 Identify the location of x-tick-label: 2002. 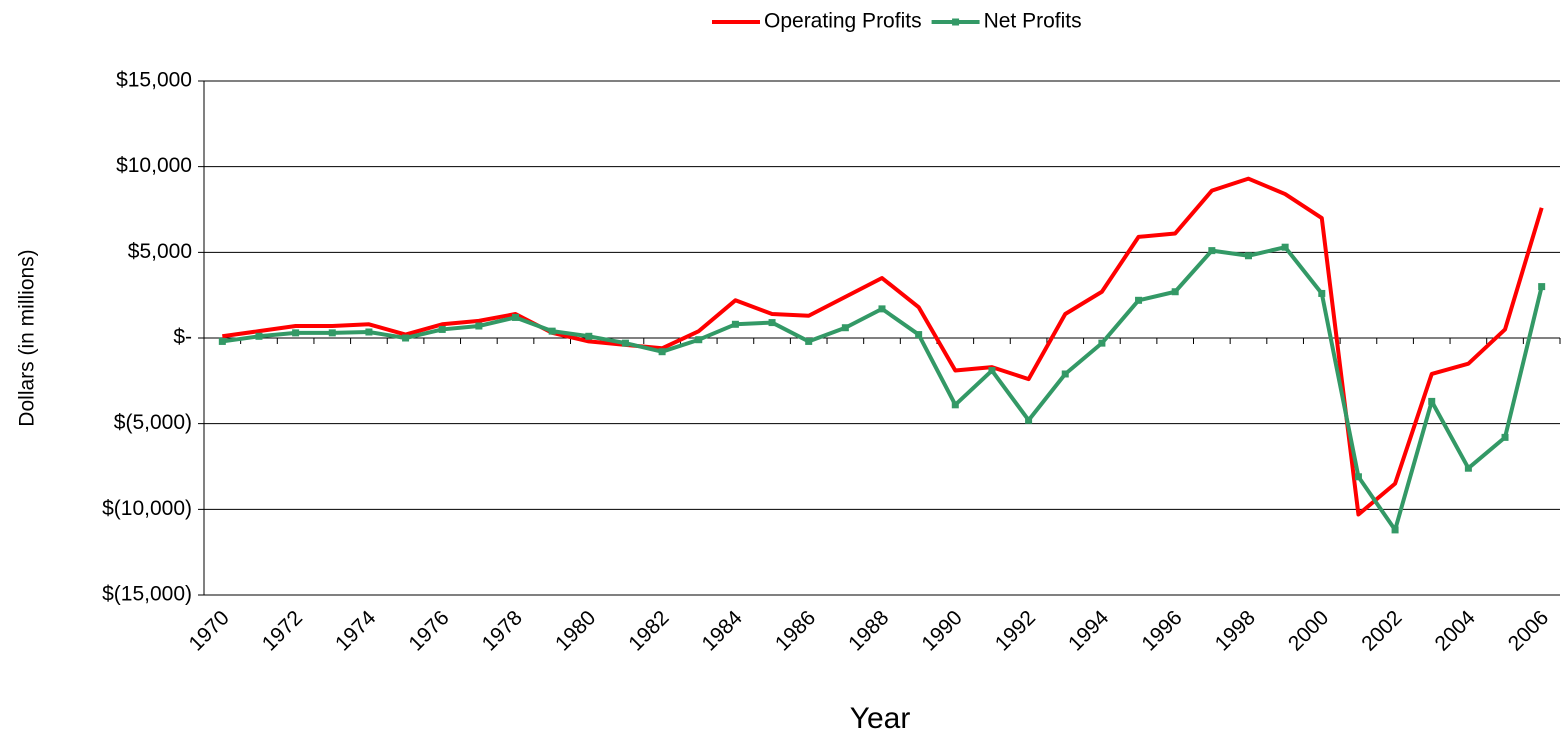
(1381, 630).